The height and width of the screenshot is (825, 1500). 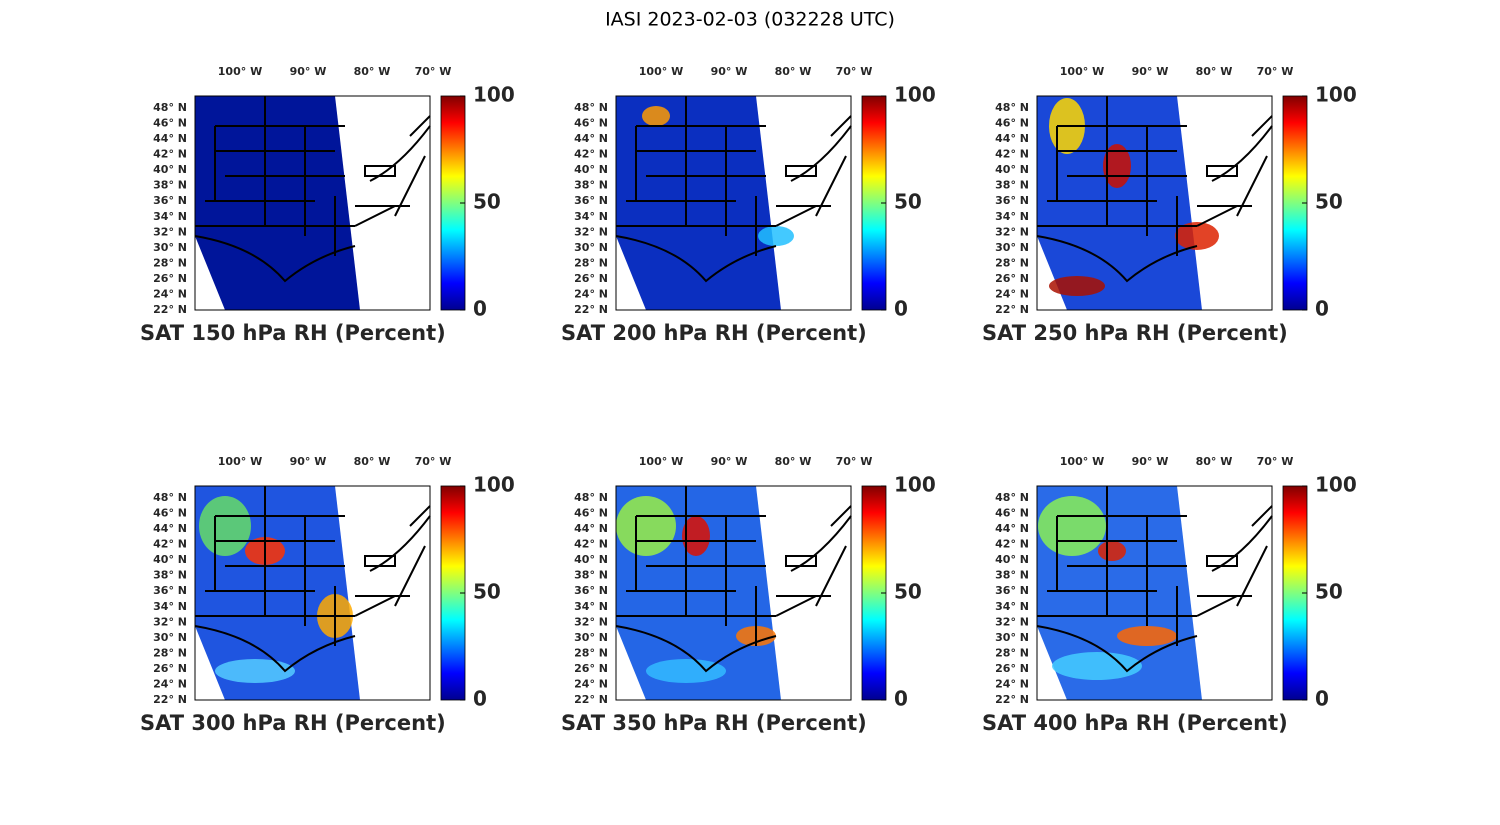 What do you see at coordinates (293, 723) in the screenshot?
I see `panel-label: SAT 300 hPa RH (Percent)` at bounding box center [293, 723].